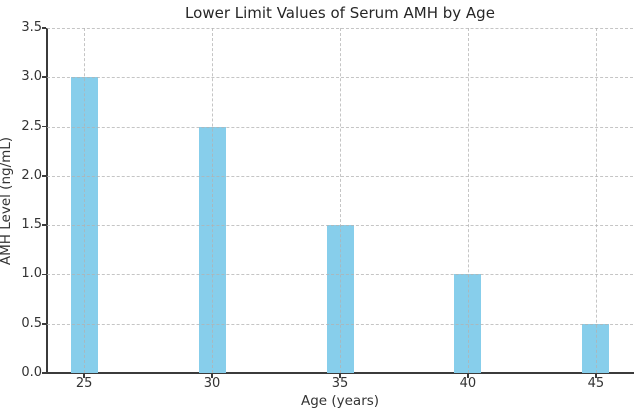  What do you see at coordinates (31, 77) in the screenshot?
I see `y-tick-label: 3.0` at bounding box center [31, 77].